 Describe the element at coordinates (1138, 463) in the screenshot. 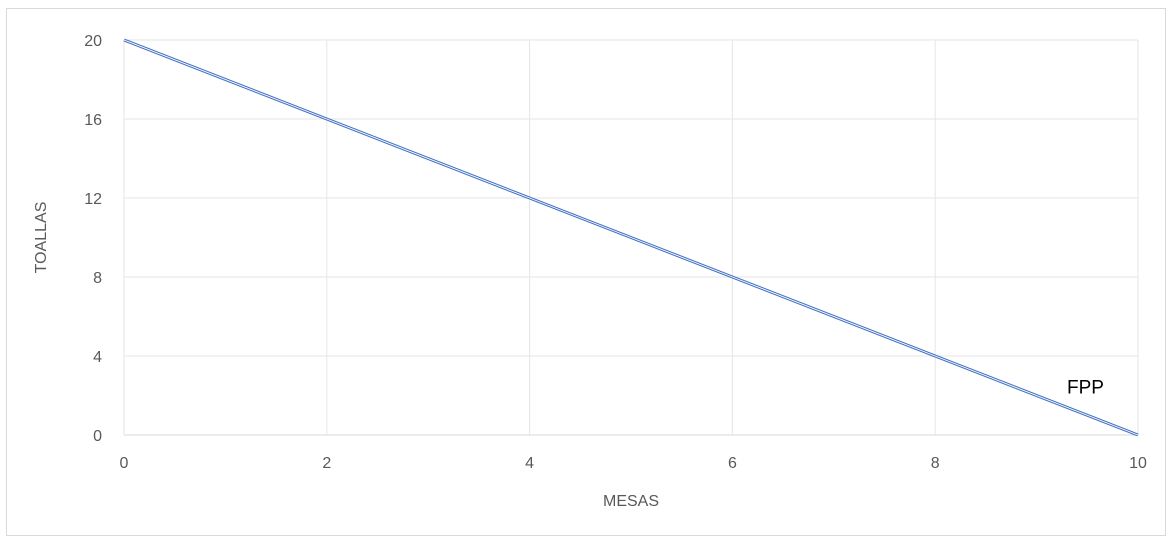

I see `x-tick-label: 10` at that location.